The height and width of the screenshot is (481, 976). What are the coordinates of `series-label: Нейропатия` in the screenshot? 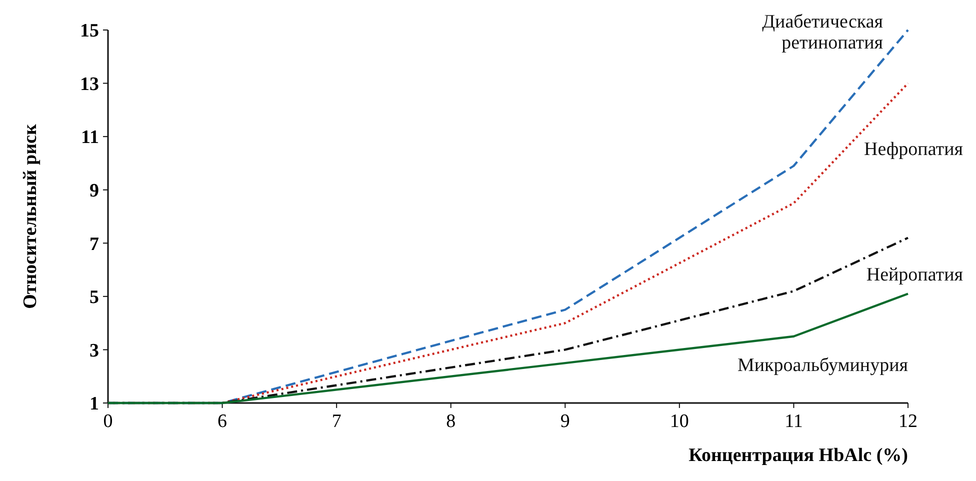 It's located at (915, 275).